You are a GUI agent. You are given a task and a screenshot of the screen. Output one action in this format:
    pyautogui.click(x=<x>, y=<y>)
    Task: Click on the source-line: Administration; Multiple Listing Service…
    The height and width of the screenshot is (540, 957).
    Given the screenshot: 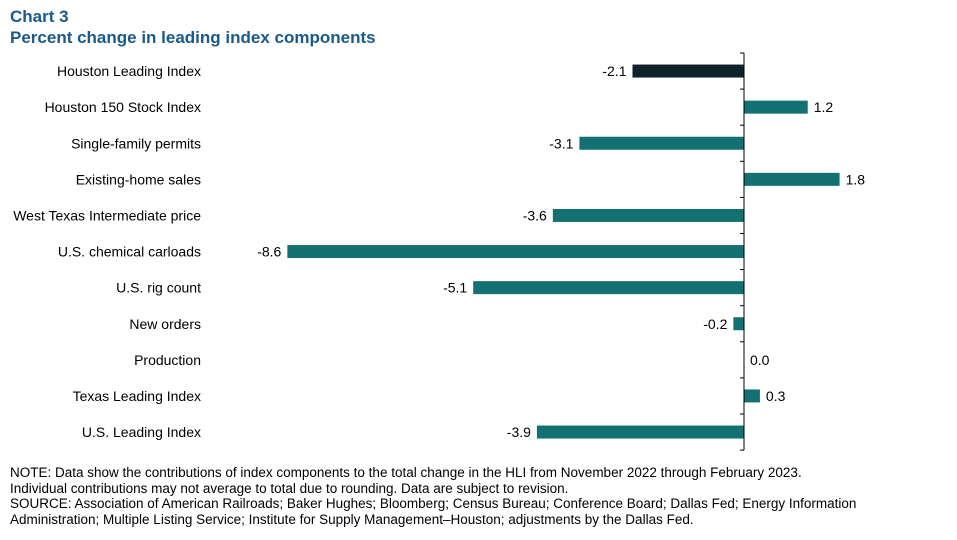 What is the action you would take?
    pyautogui.click(x=352, y=519)
    